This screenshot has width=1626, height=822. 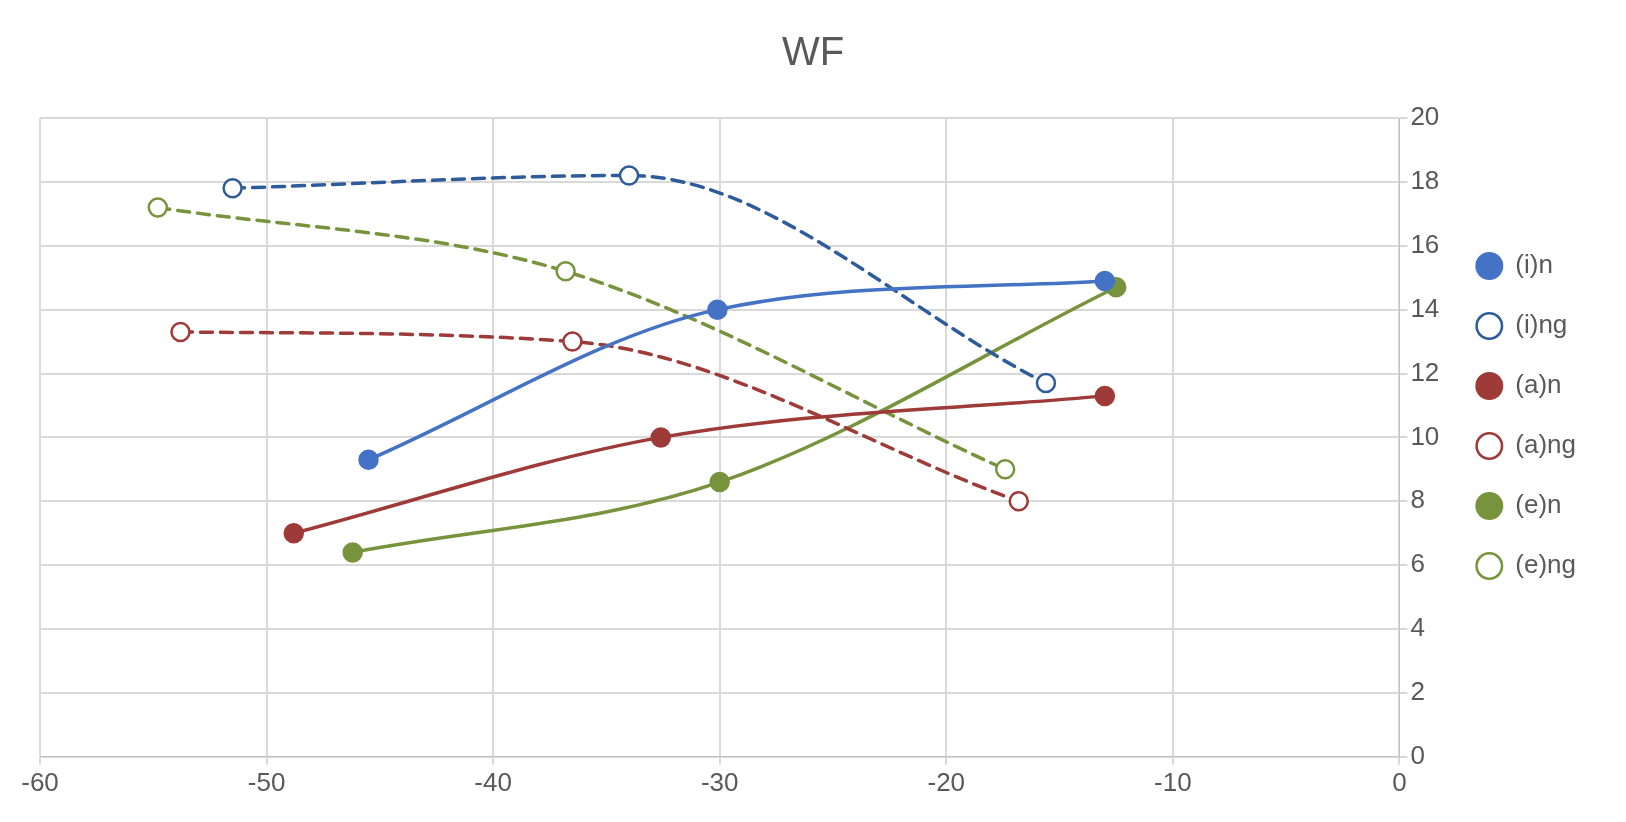 What do you see at coordinates (1546, 564) in the screenshot?
I see `legend-label: (e)ng` at bounding box center [1546, 564].